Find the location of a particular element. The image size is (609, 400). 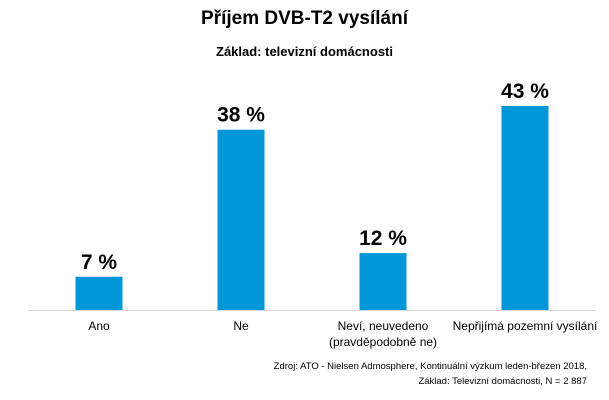

category-label: Neví, neuvedeno is located at coordinates (383, 326).